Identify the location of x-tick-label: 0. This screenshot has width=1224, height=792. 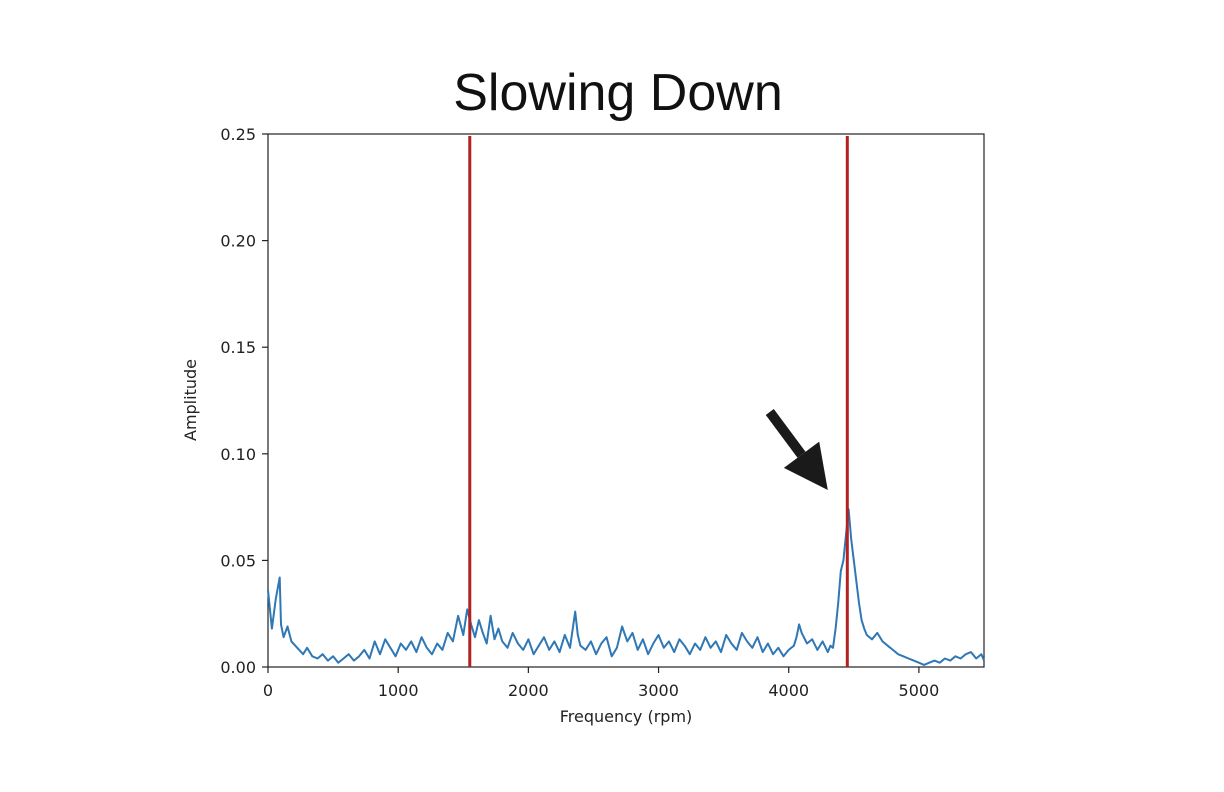
(268, 690).